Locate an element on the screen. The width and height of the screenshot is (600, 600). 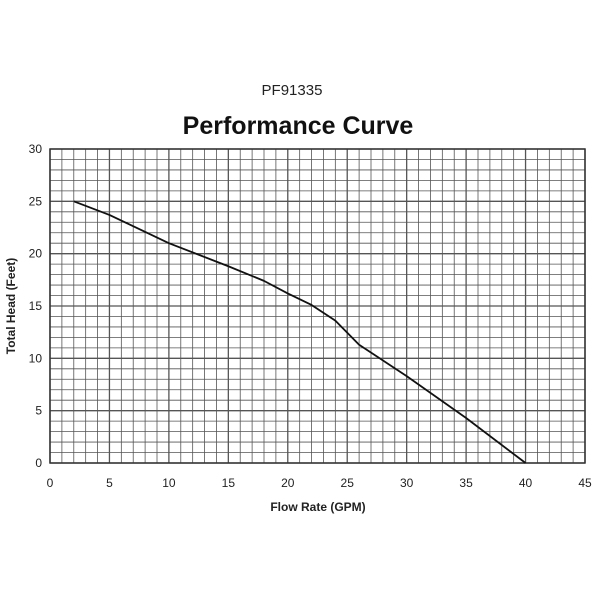
y-axis-title: Total Head (Feet) is located at coordinates (11, 306).